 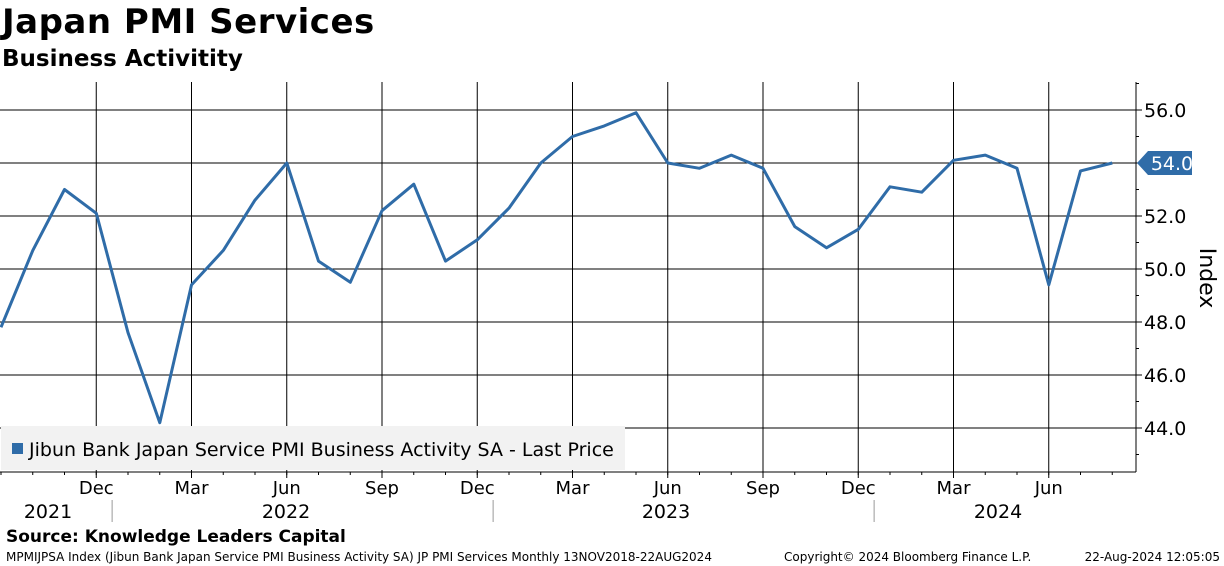 What do you see at coordinates (122, 59) in the screenshot?
I see `chart-subtitle: Business Activitity` at bounding box center [122, 59].